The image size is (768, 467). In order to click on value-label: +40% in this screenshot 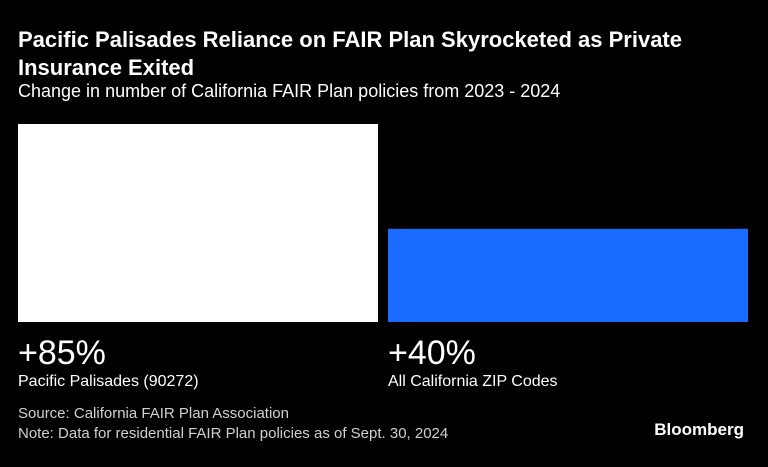, I will do `click(432, 353)`.